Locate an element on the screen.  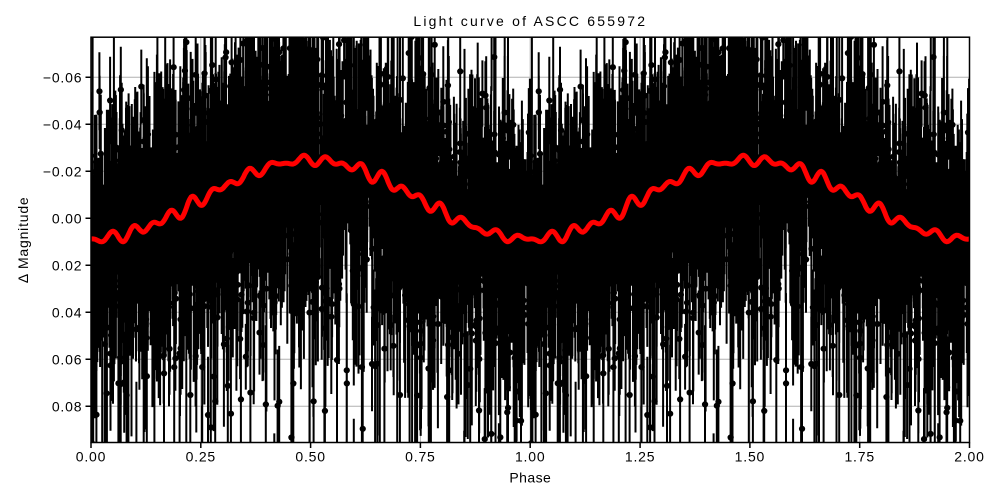
svg-text: −0.06 is located at coordinates (62, 77).